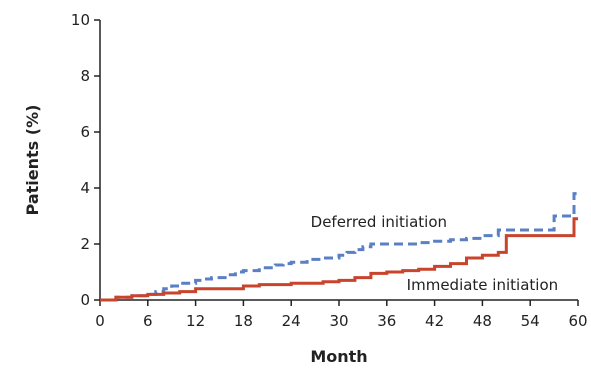 This screenshot has height=370, width=591. Describe the element at coordinates (32, 160) in the screenshot. I see `y-axis-title: Patients (%)` at that location.